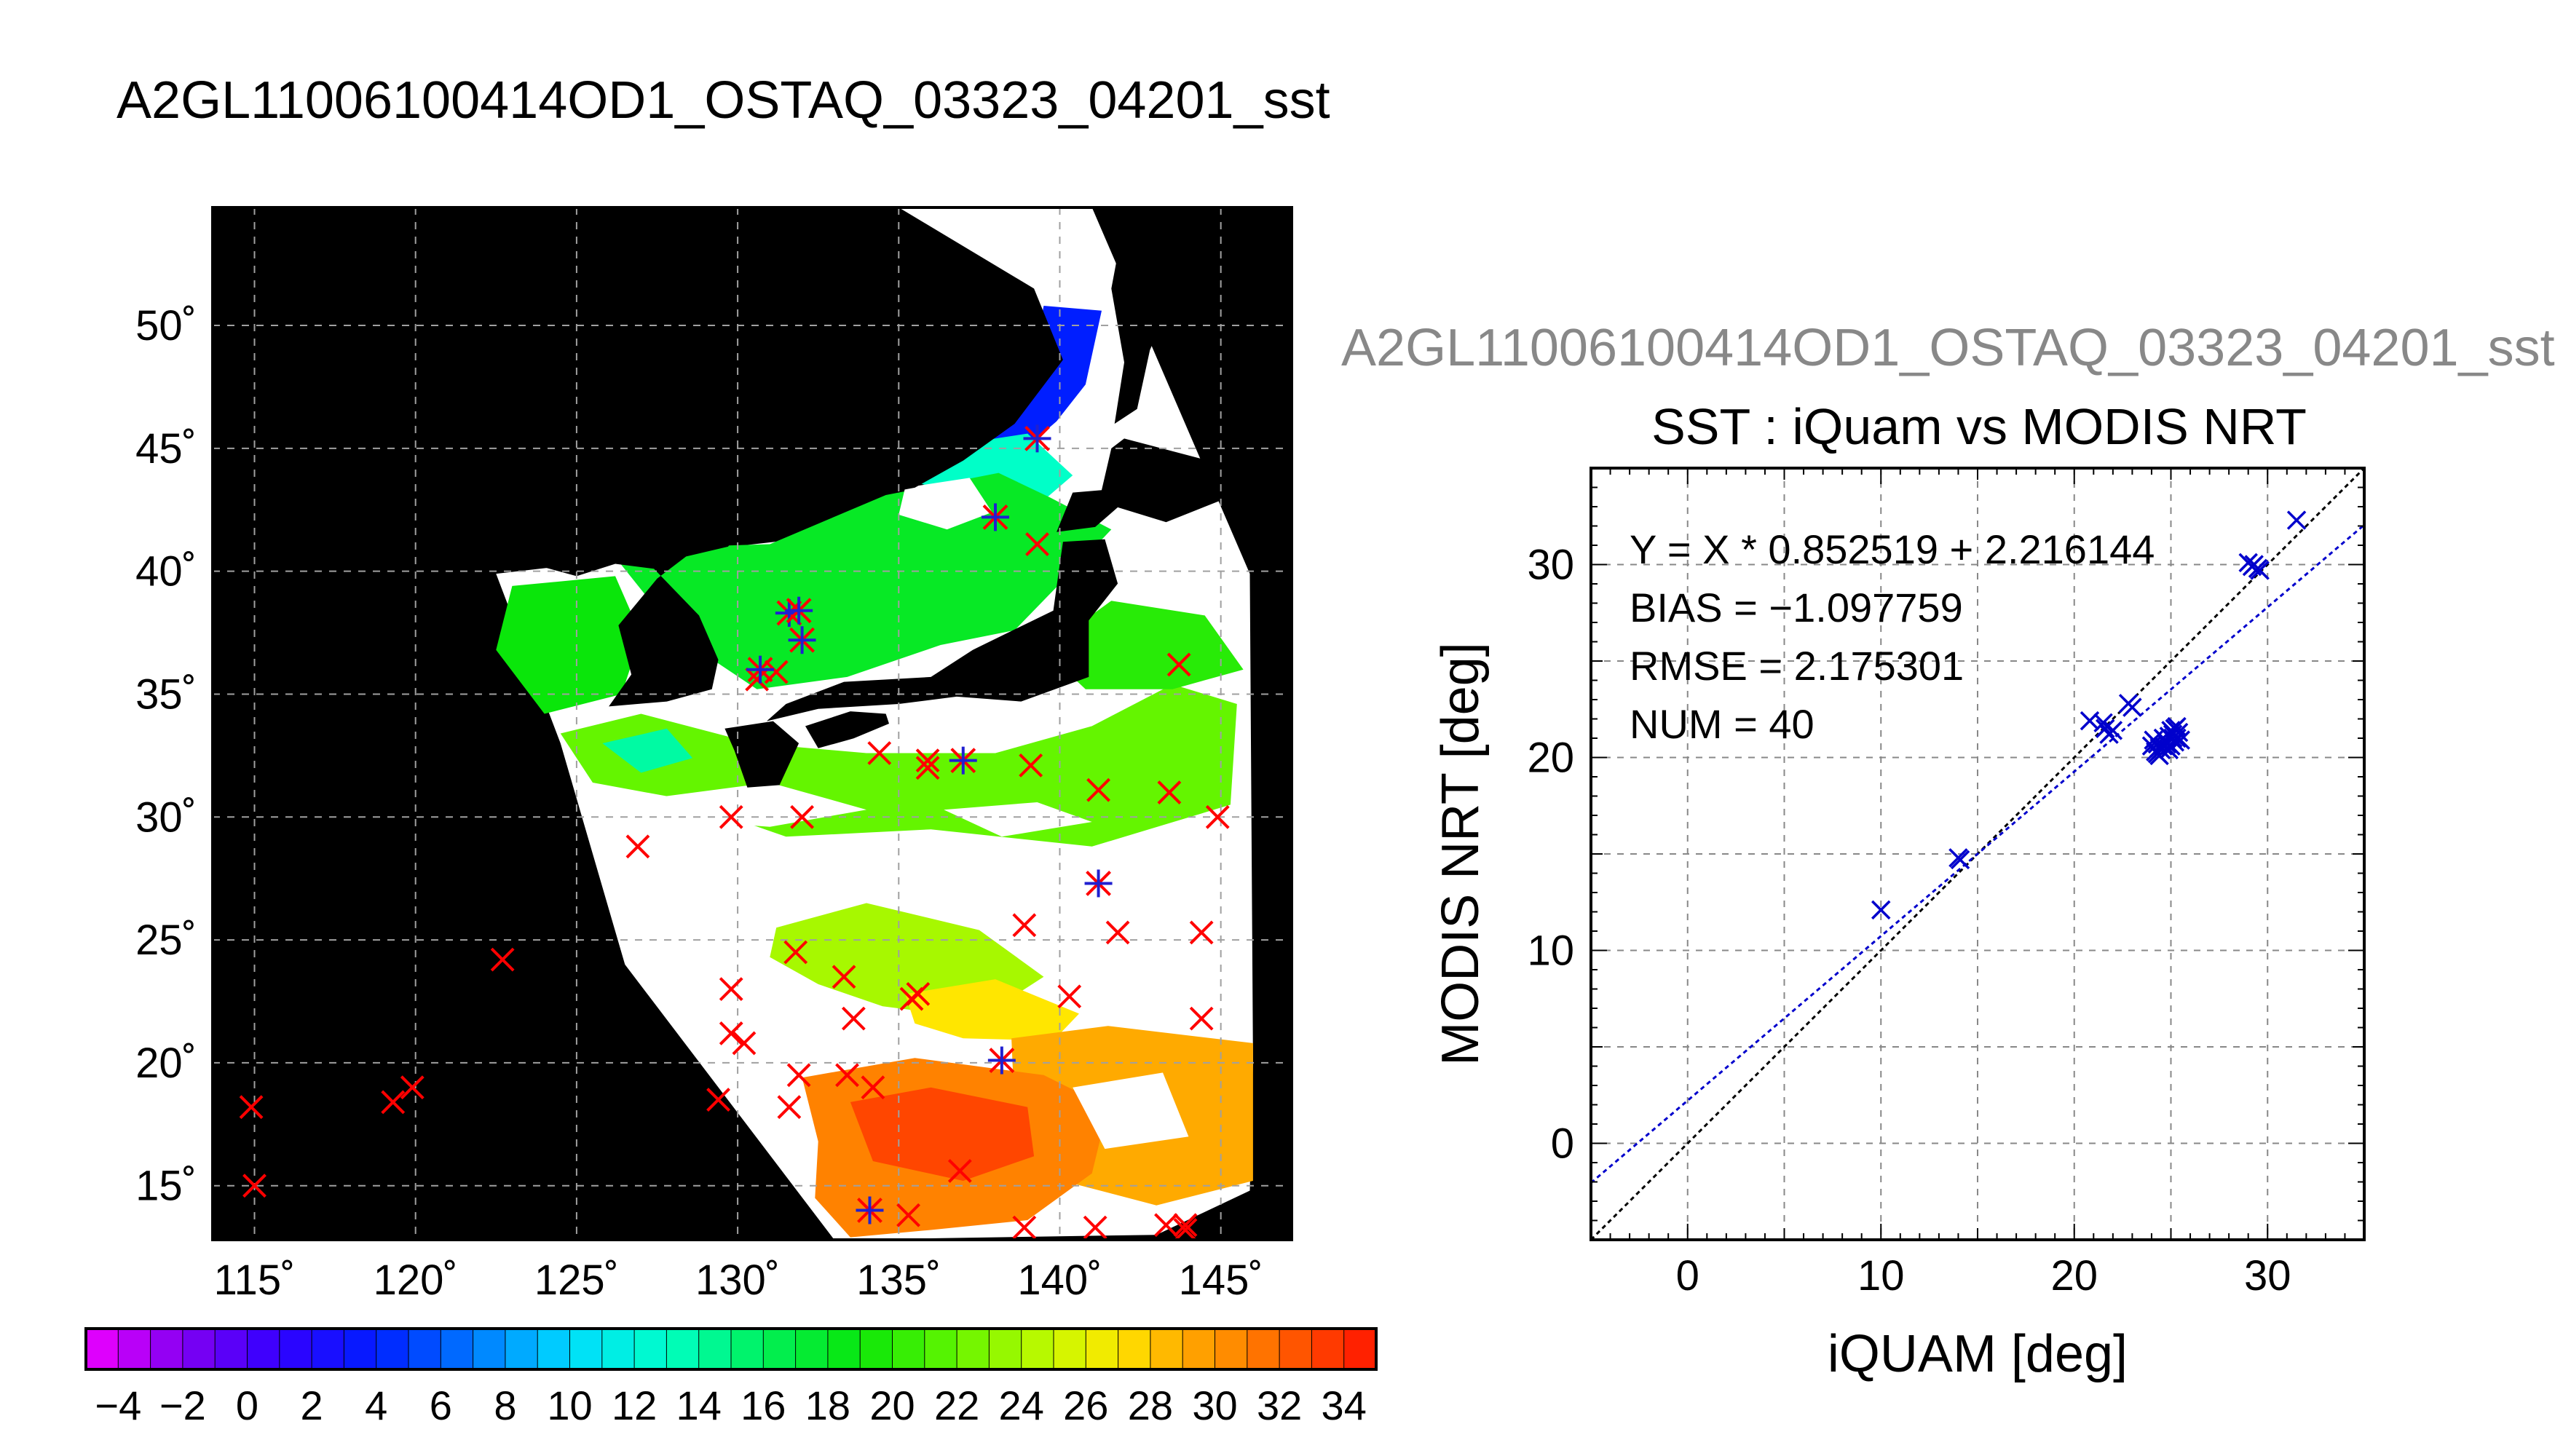  What do you see at coordinates (1687, 1275) in the screenshot?
I see `scatter-x-tick-label: 0` at bounding box center [1687, 1275].